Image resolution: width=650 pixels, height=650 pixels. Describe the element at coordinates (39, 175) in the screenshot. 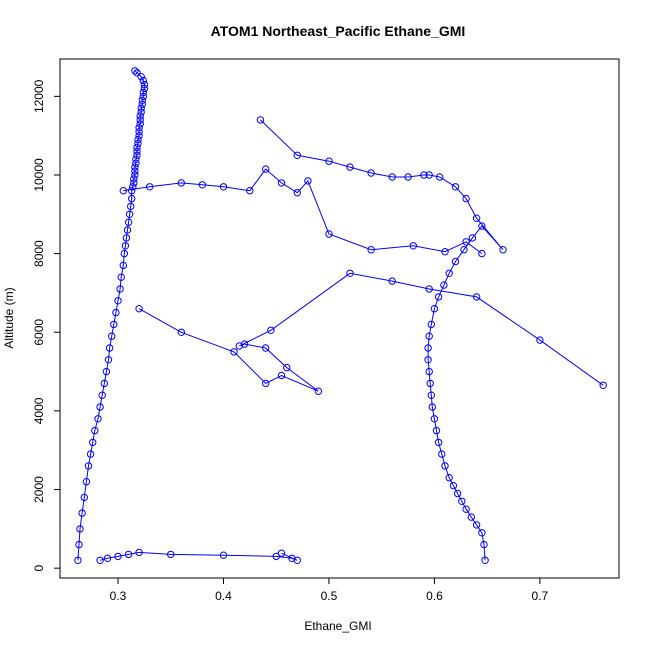

I see `y-tick-label: 10000` at that location.